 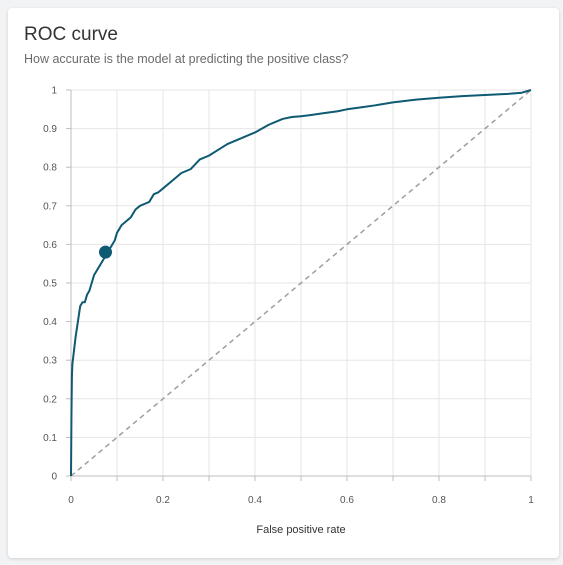 What do you see at coordinates (347, 500) in the screenshot?
I see `x-tick-label: 0.6` at bounding box center [347, 500].